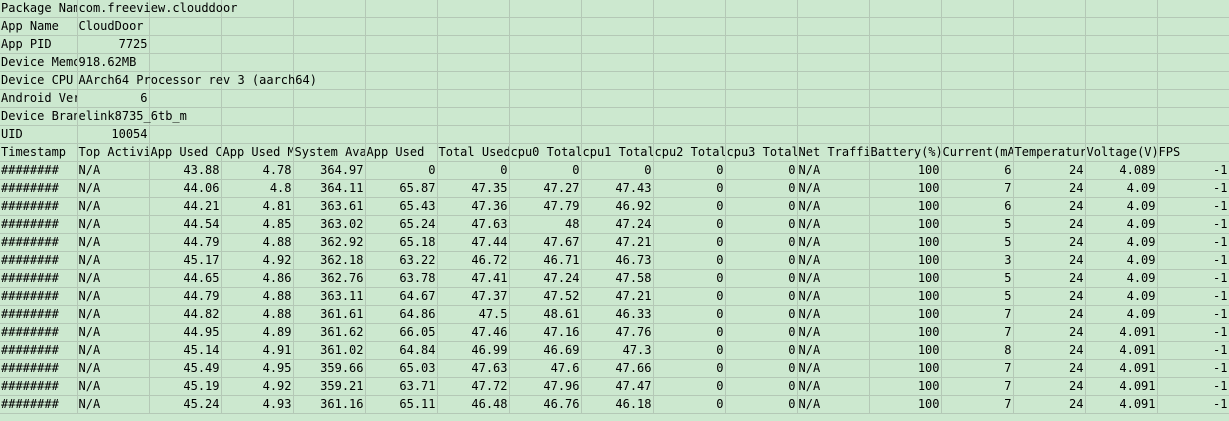  Describe the element at coordinates (257, 386) in the screenshot. I see `data-cell: 4.92` at that location.